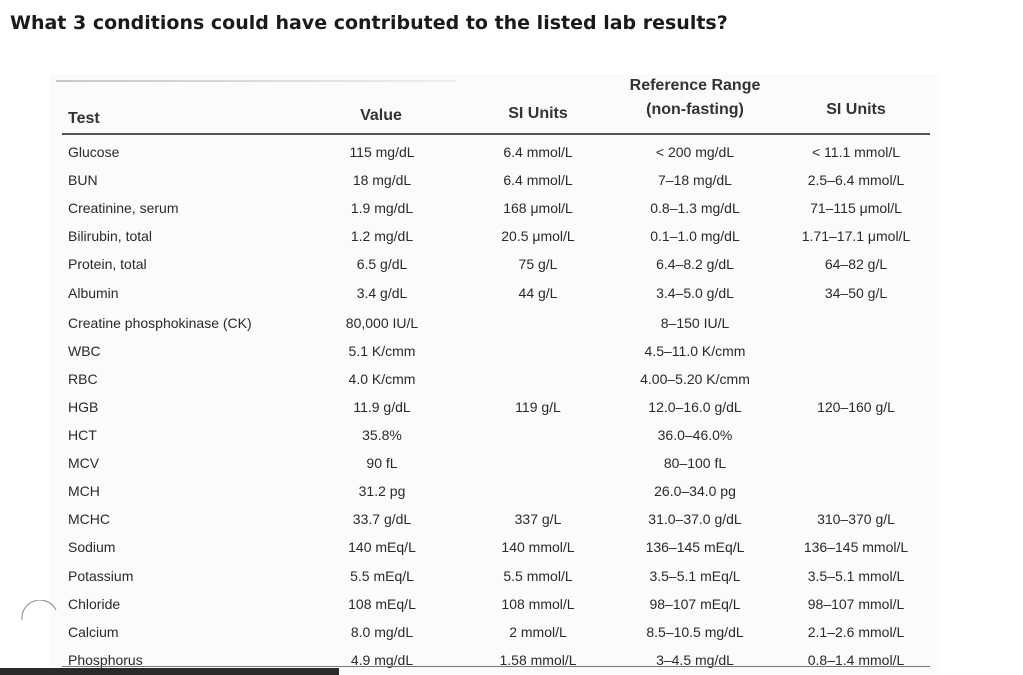 The image size is (1023, 675). What do you see at coordinates (695, 109) in the screenshot?
I see `header-reference-line2: (non-fasting)` at bounding box center [695, 109].